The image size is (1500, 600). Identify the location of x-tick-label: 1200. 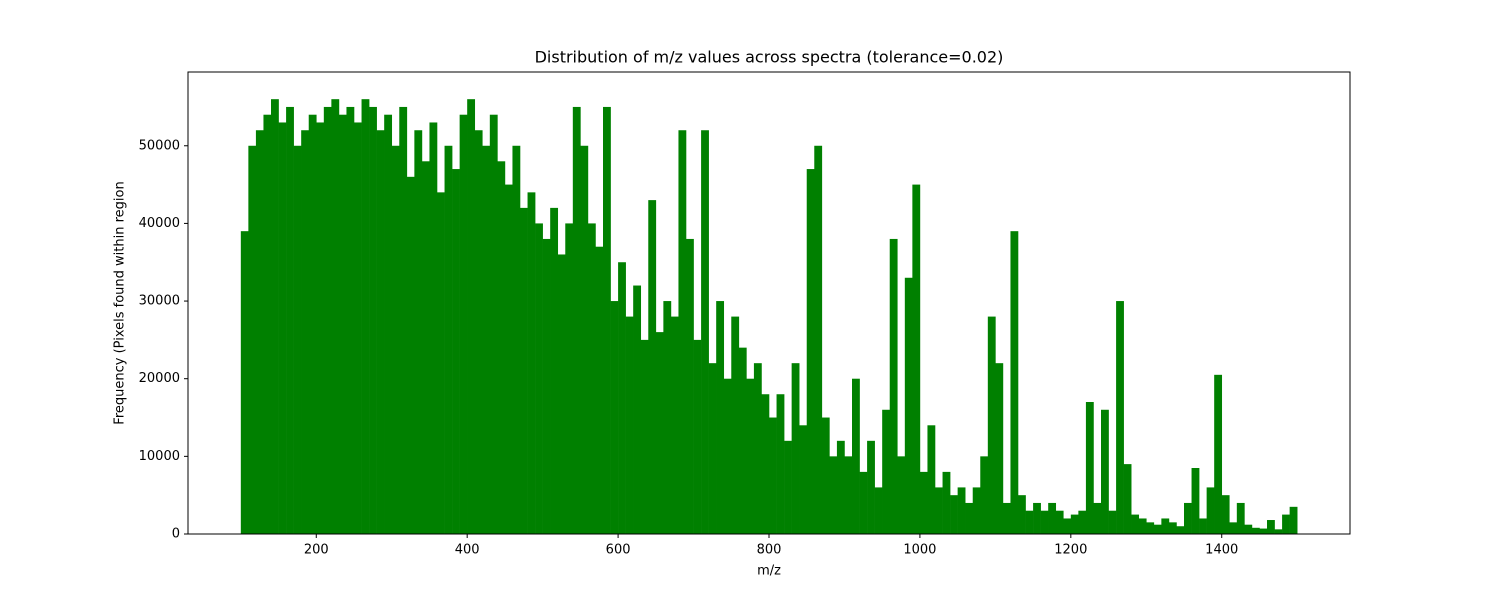
(1070, 550).